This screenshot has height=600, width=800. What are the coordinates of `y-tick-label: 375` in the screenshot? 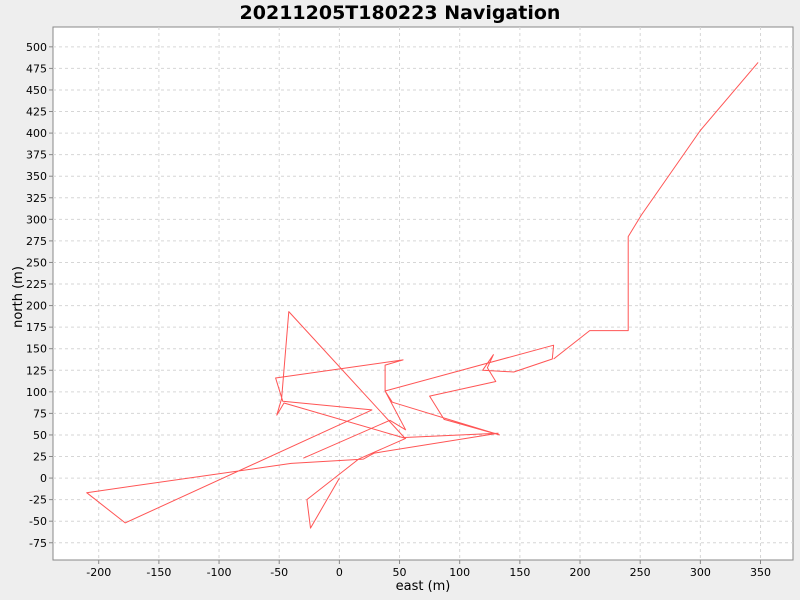 It's located at (36, 155).